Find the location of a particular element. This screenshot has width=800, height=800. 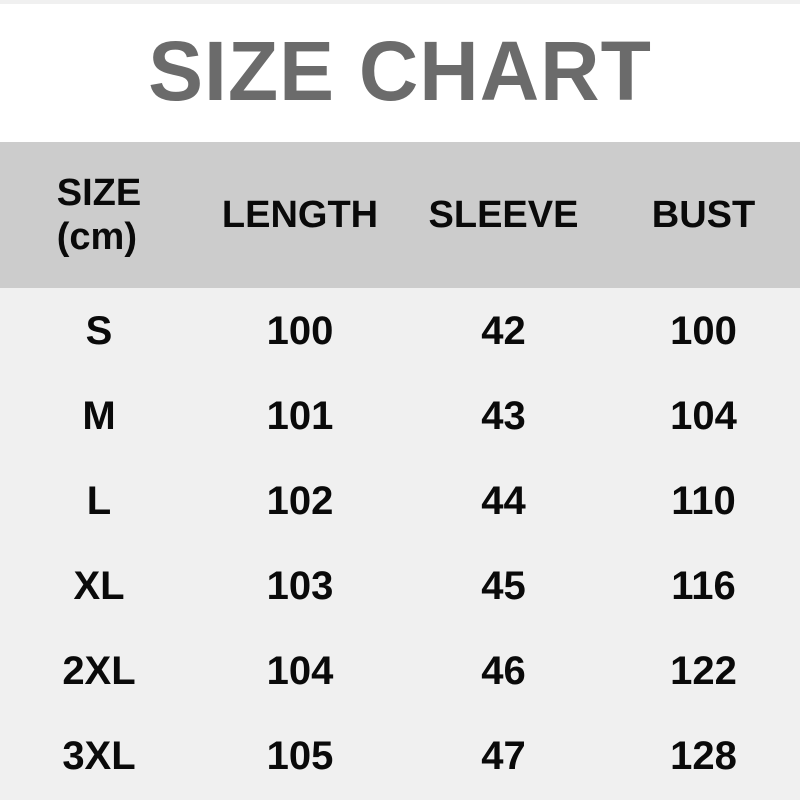

cell-bust: 122 is located at coordinates (702, 671).